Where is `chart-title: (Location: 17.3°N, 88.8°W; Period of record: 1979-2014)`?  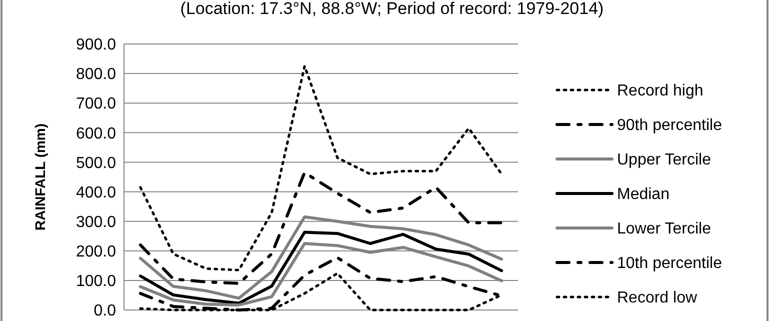 chart-title: (Location: 17.3°N, 88.8°W; Period of record: 1979-2014) is located at coordinates (392, 9).